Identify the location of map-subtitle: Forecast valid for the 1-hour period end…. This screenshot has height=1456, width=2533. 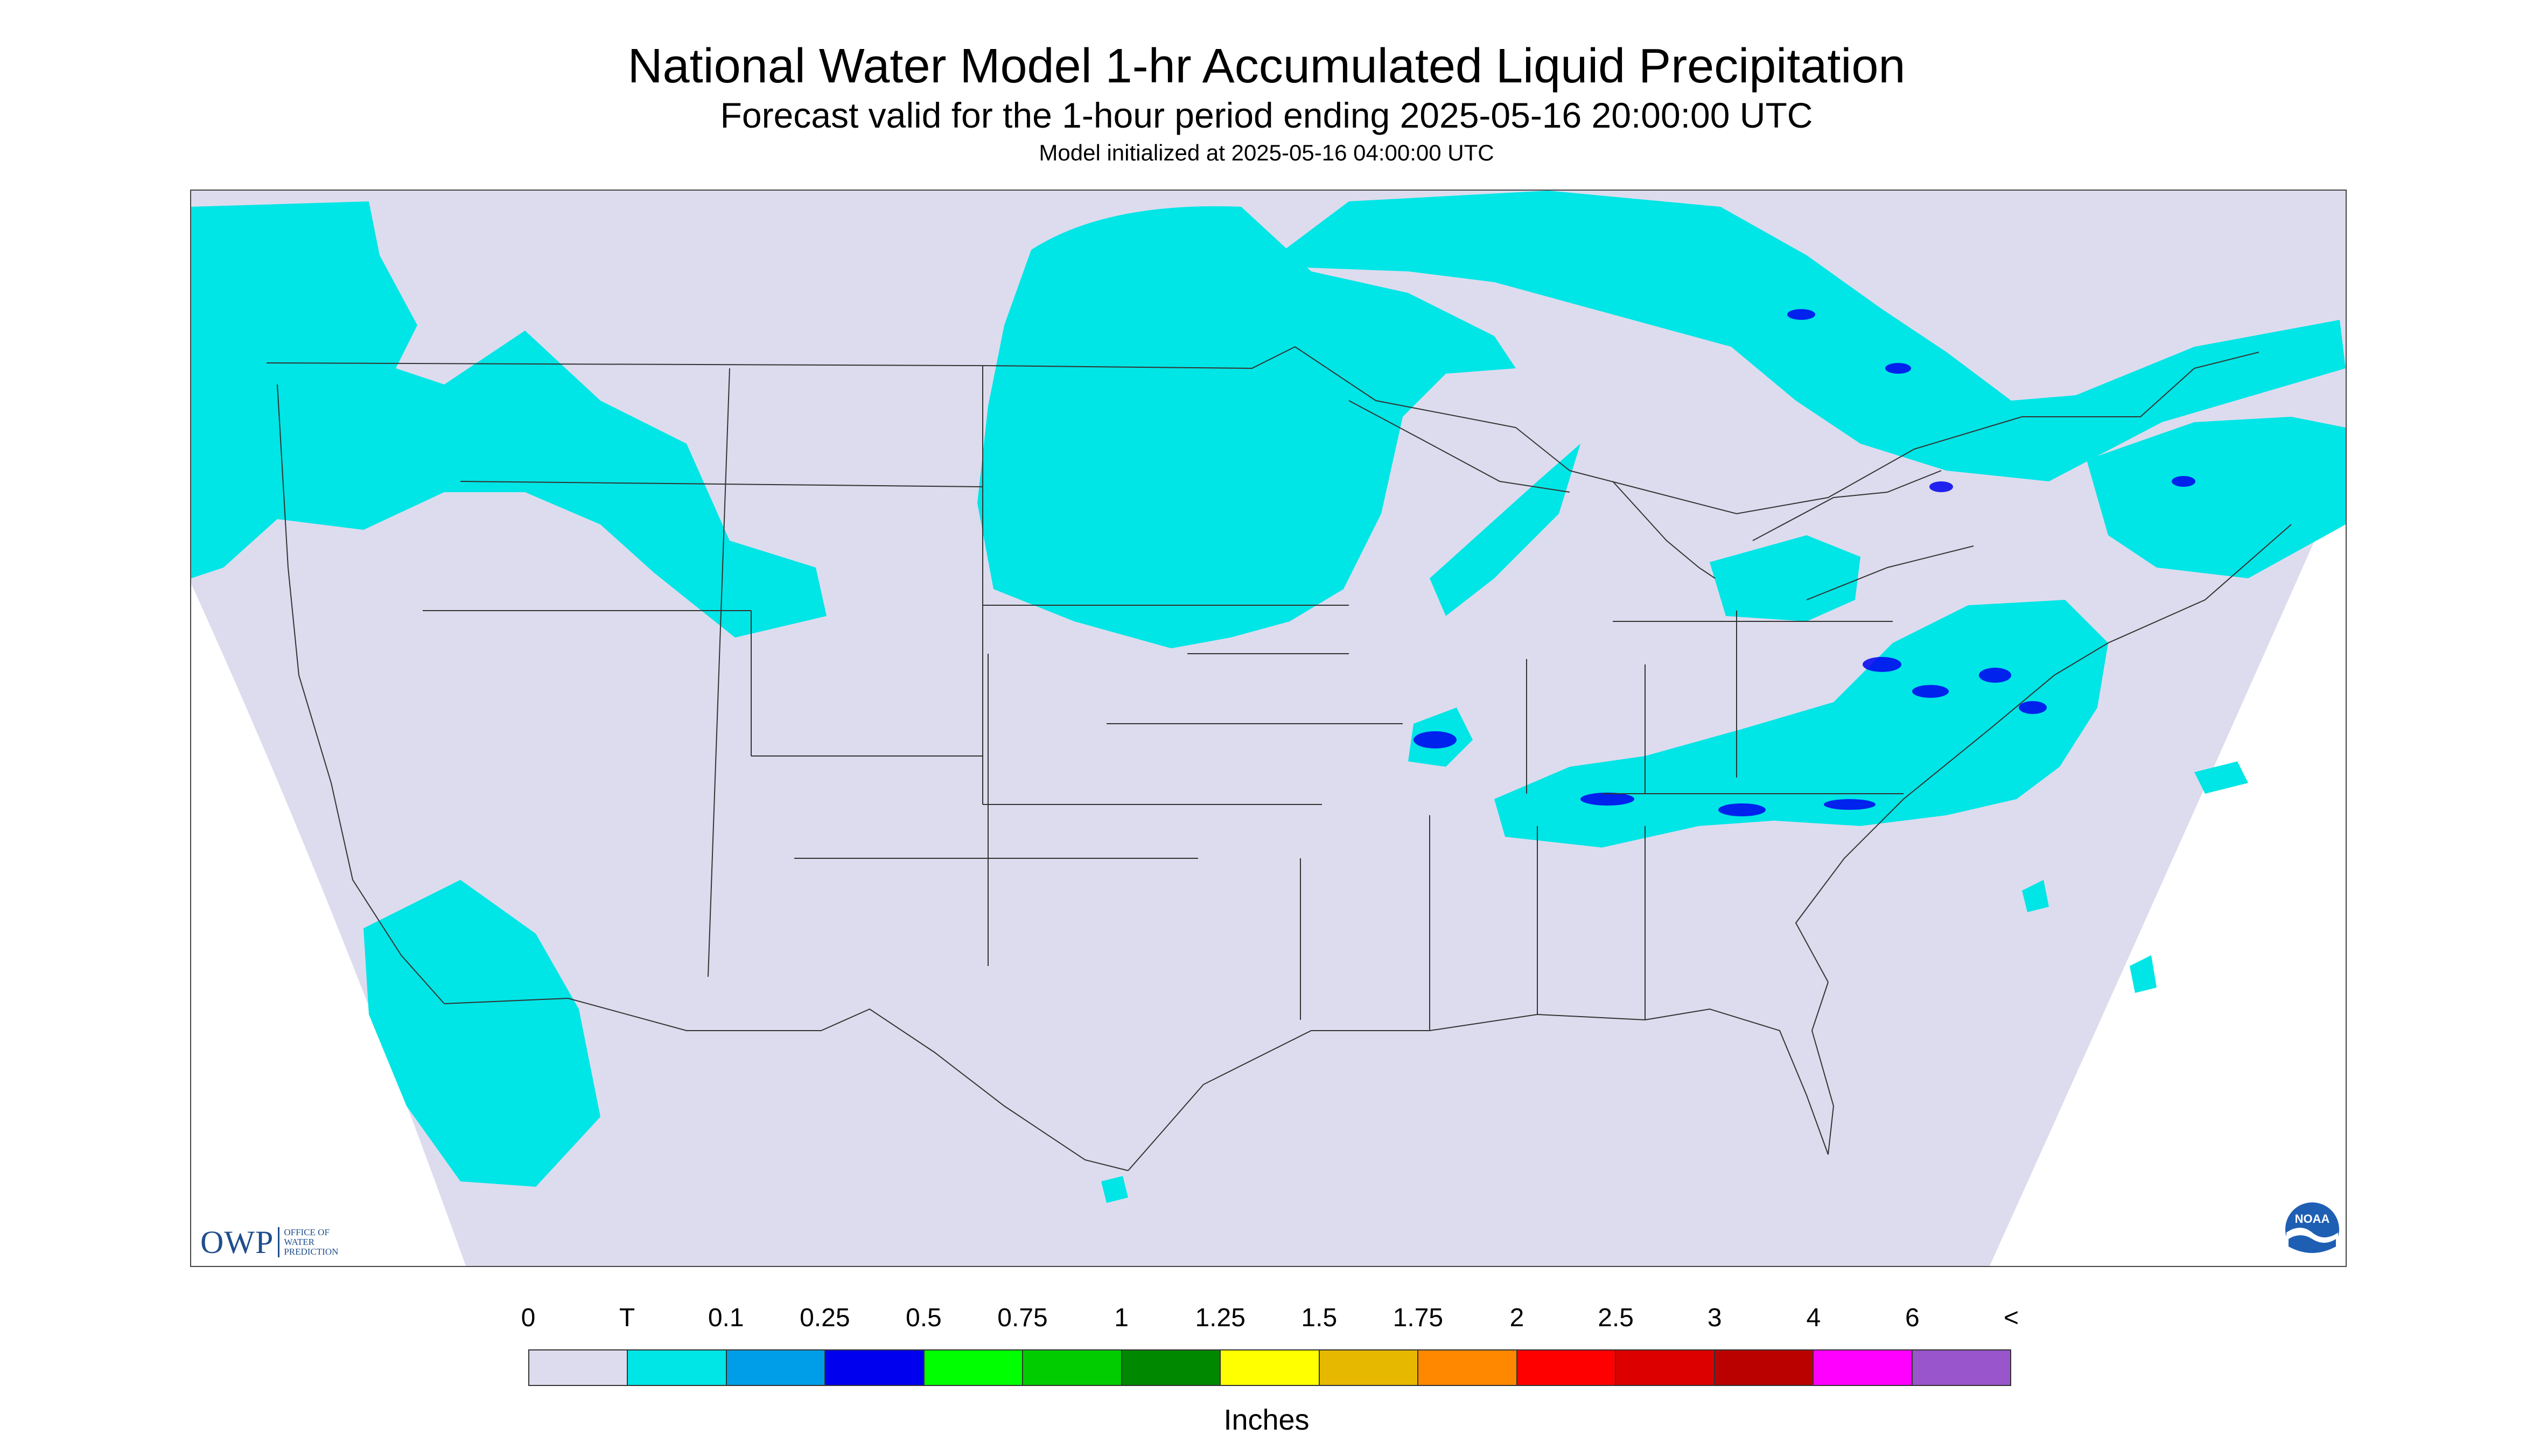
(1266, 115).